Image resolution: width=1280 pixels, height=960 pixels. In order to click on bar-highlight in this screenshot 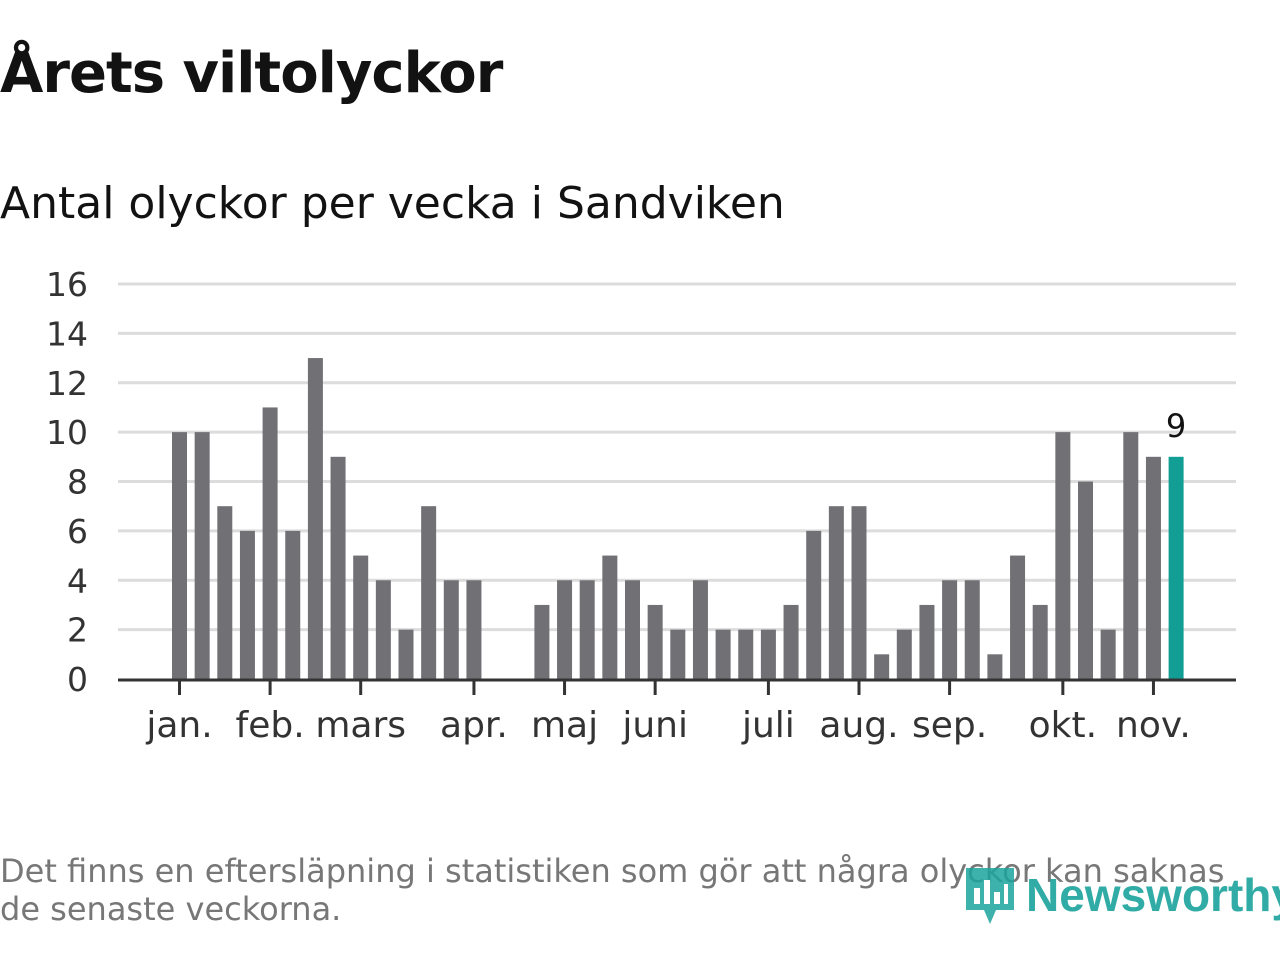, I will do `click(1176, 567)`.